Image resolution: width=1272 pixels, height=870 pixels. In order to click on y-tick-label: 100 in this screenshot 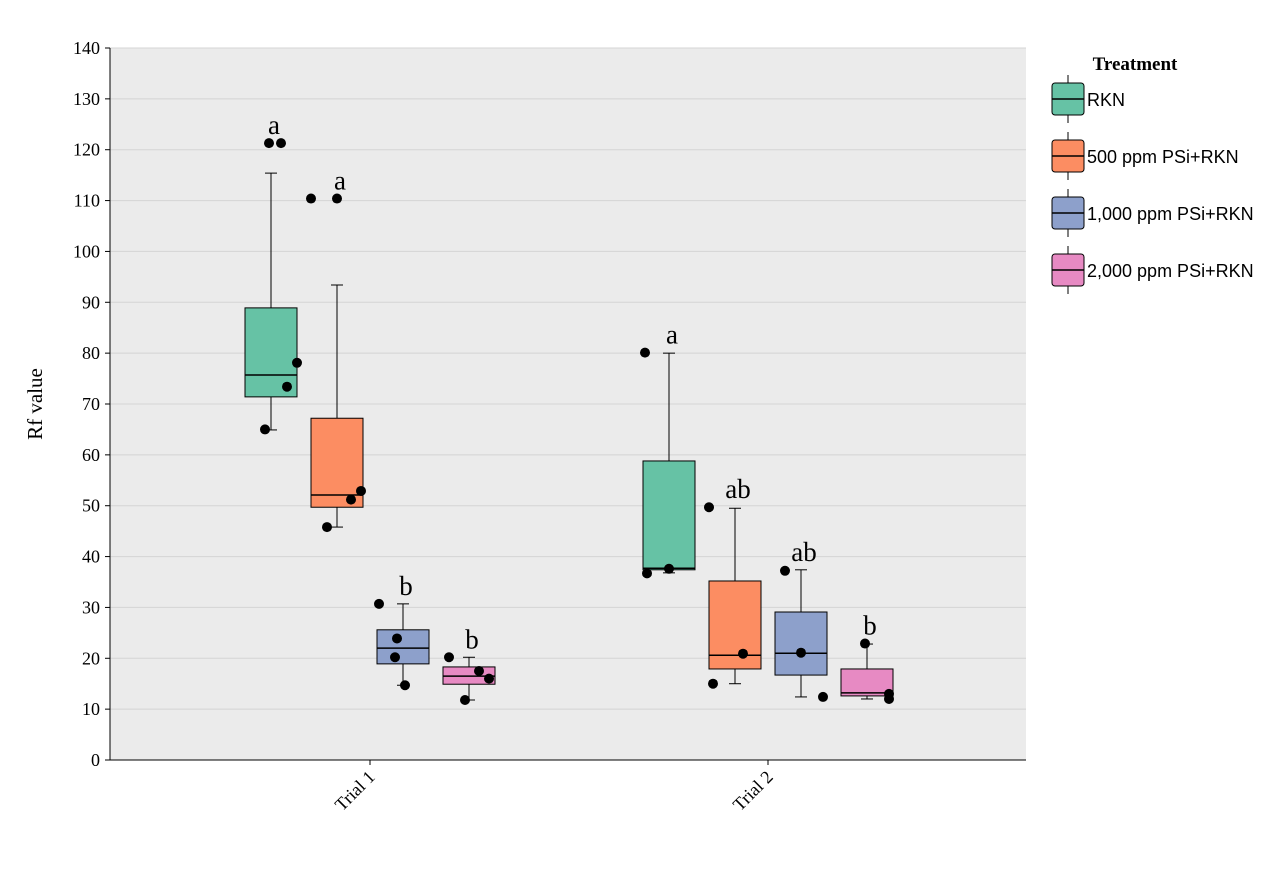, I will do `click(86, 251)`.